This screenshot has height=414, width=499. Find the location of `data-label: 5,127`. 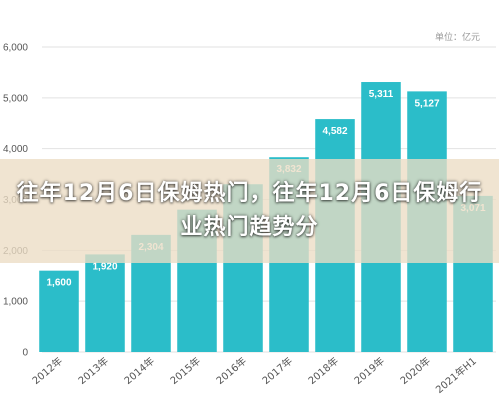

data-label: 5,127 is located at coordinates (426, 103).